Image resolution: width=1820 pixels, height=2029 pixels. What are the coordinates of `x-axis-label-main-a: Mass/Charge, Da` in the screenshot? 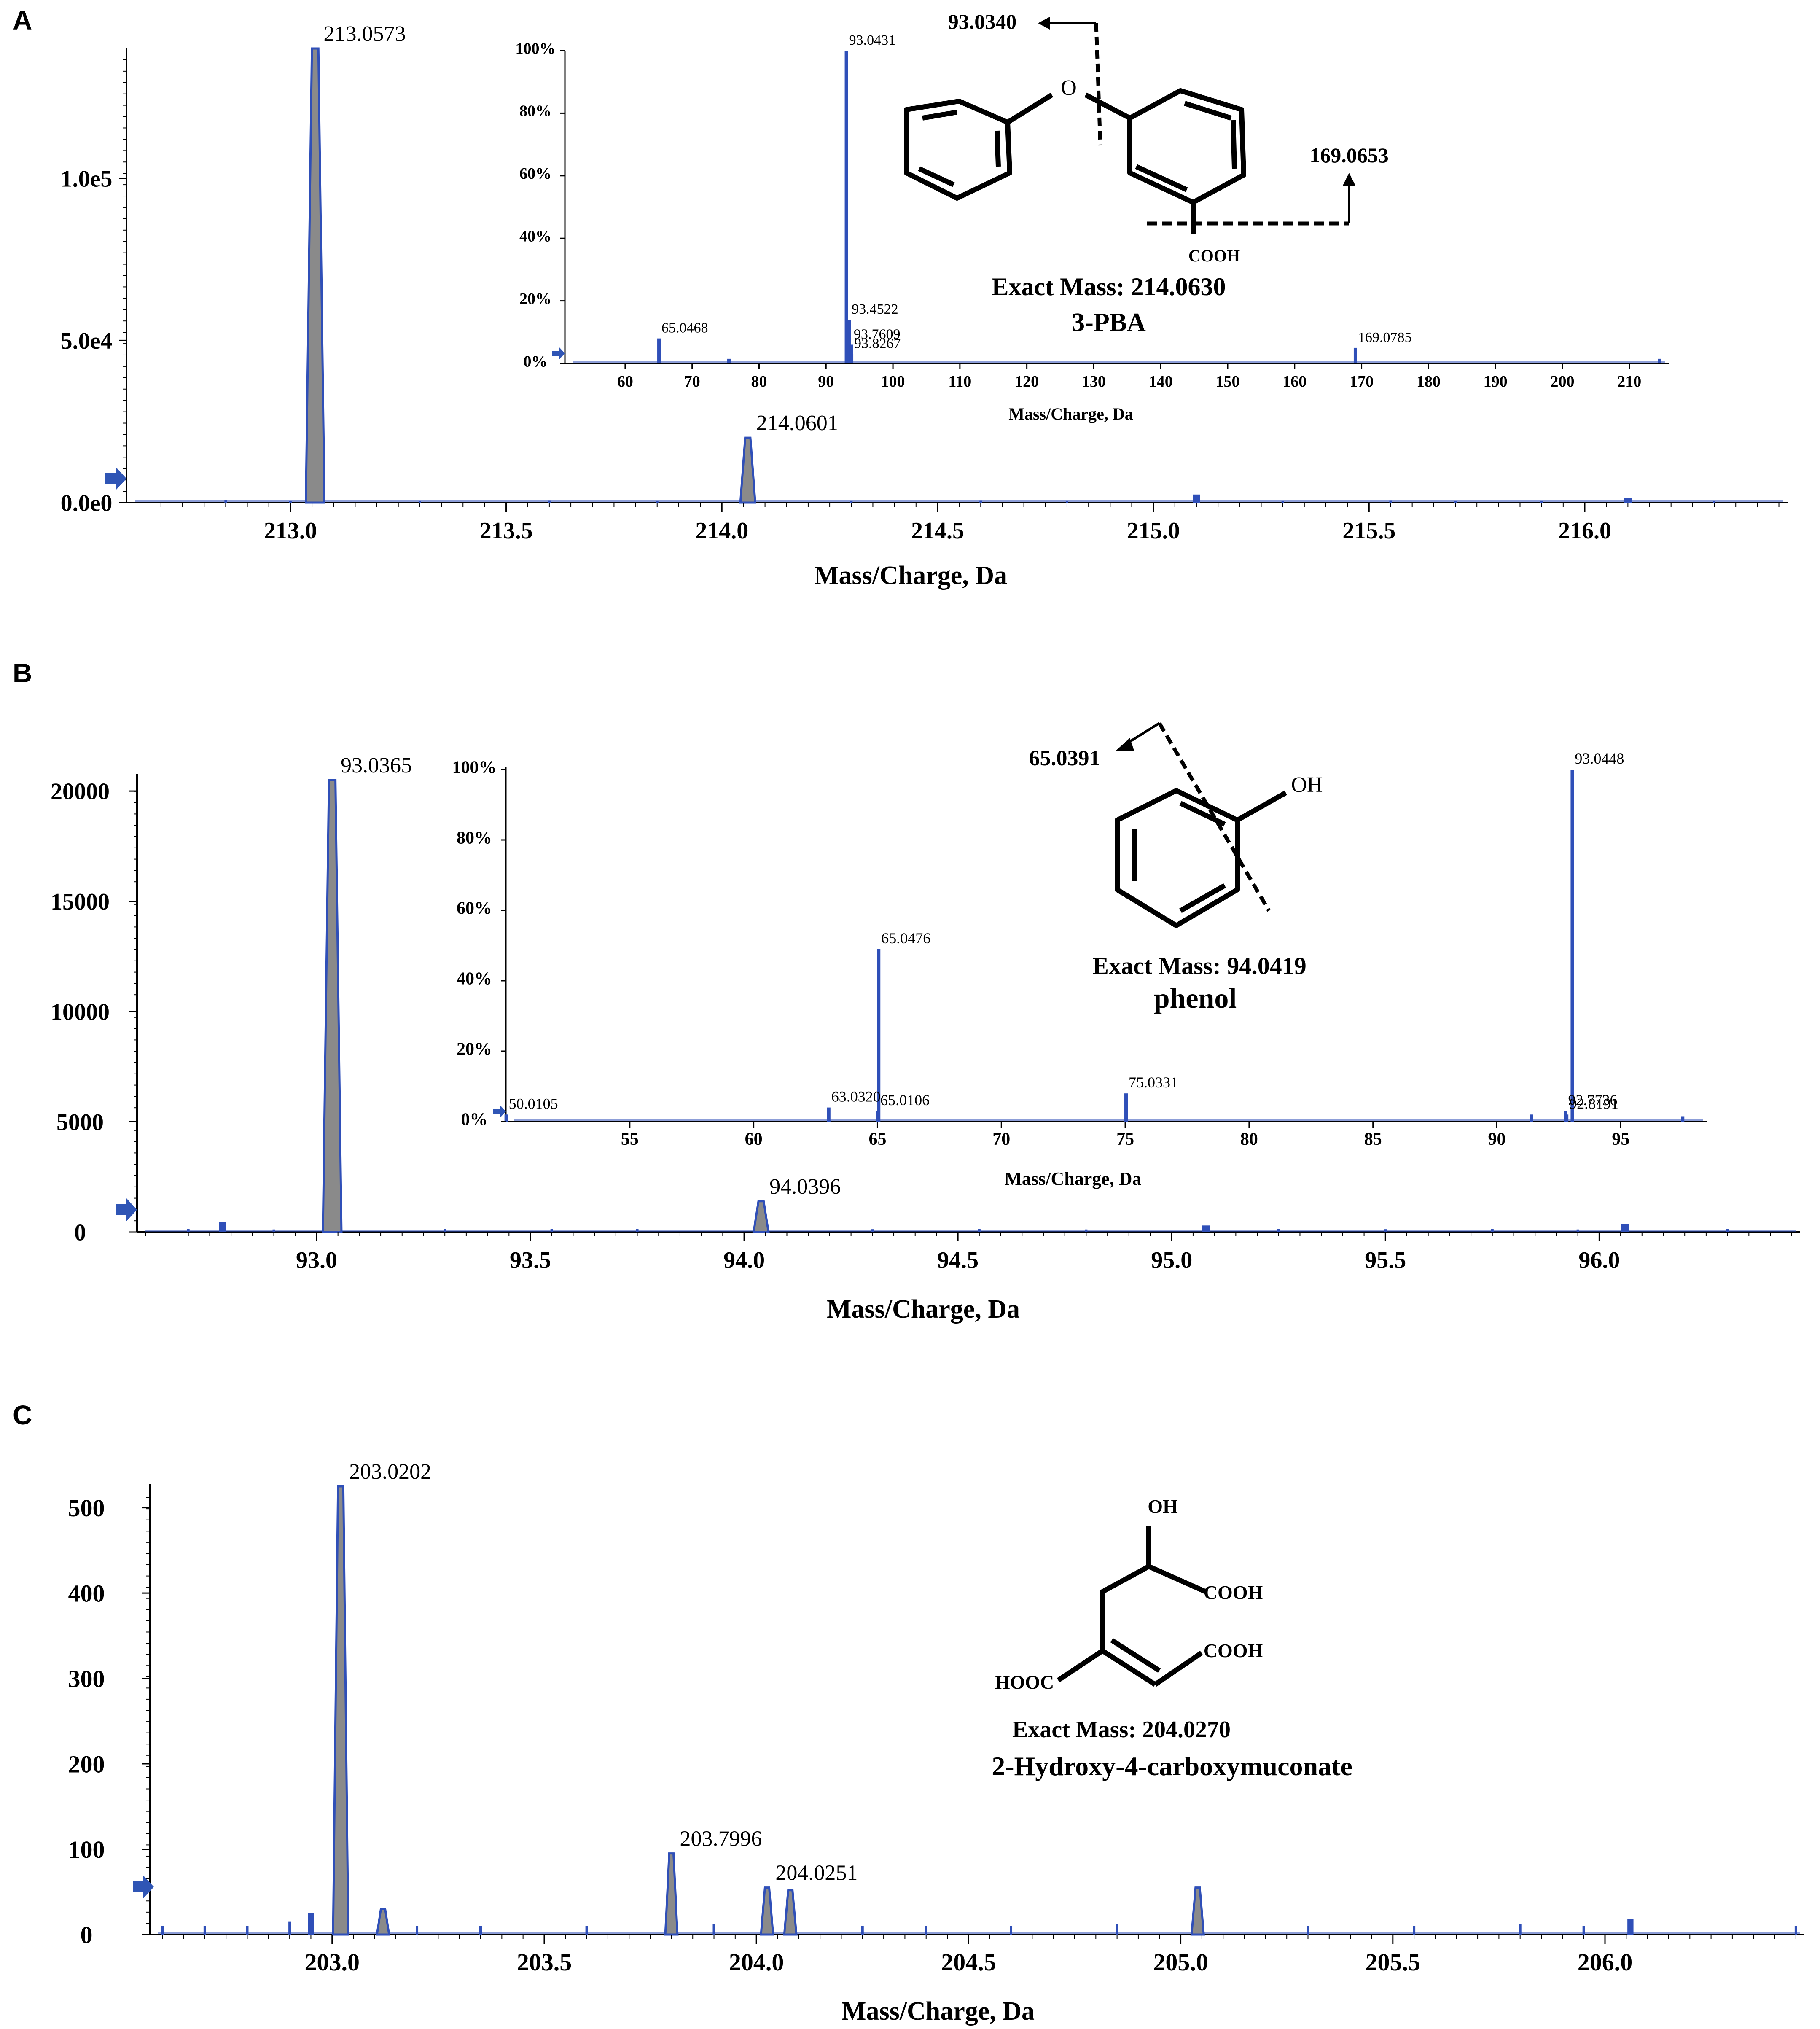 It's located at (910, 575).